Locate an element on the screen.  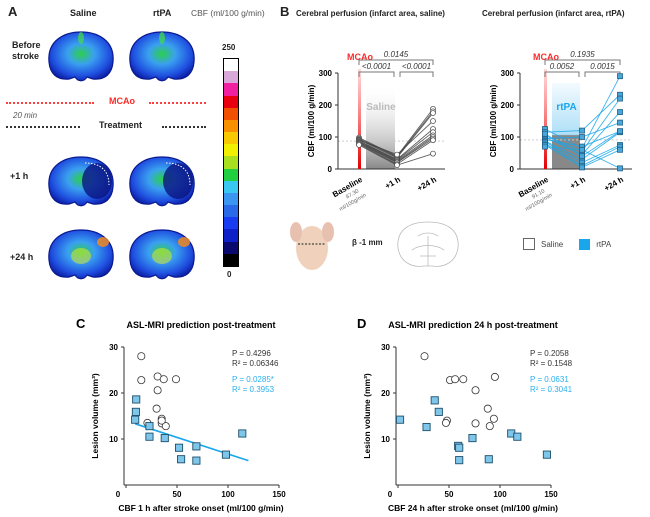
mcao-event-line is located at coordinates (545, 119).